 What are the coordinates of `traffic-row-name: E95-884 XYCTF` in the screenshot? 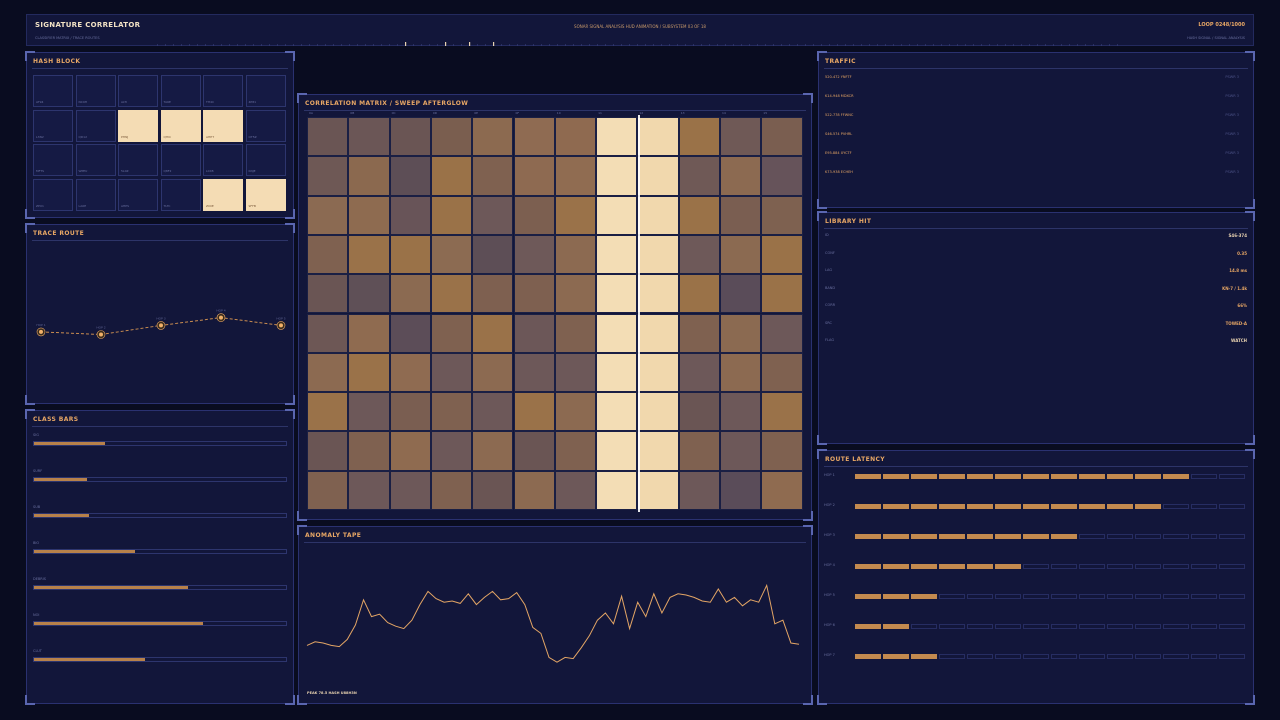 It's located at (838, 153).